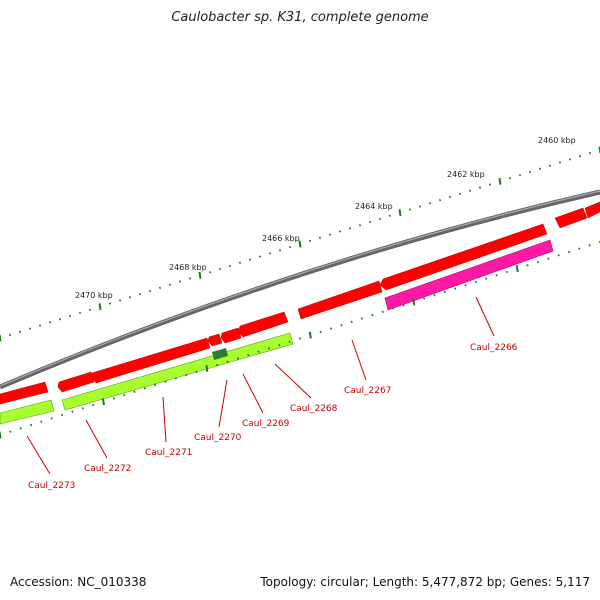 This screenshot has width=600, height=600. Describe the element at coordinates (494, 348) in the screenshot. I see `gene-label-caul-2266: Caul_2266` at that location.